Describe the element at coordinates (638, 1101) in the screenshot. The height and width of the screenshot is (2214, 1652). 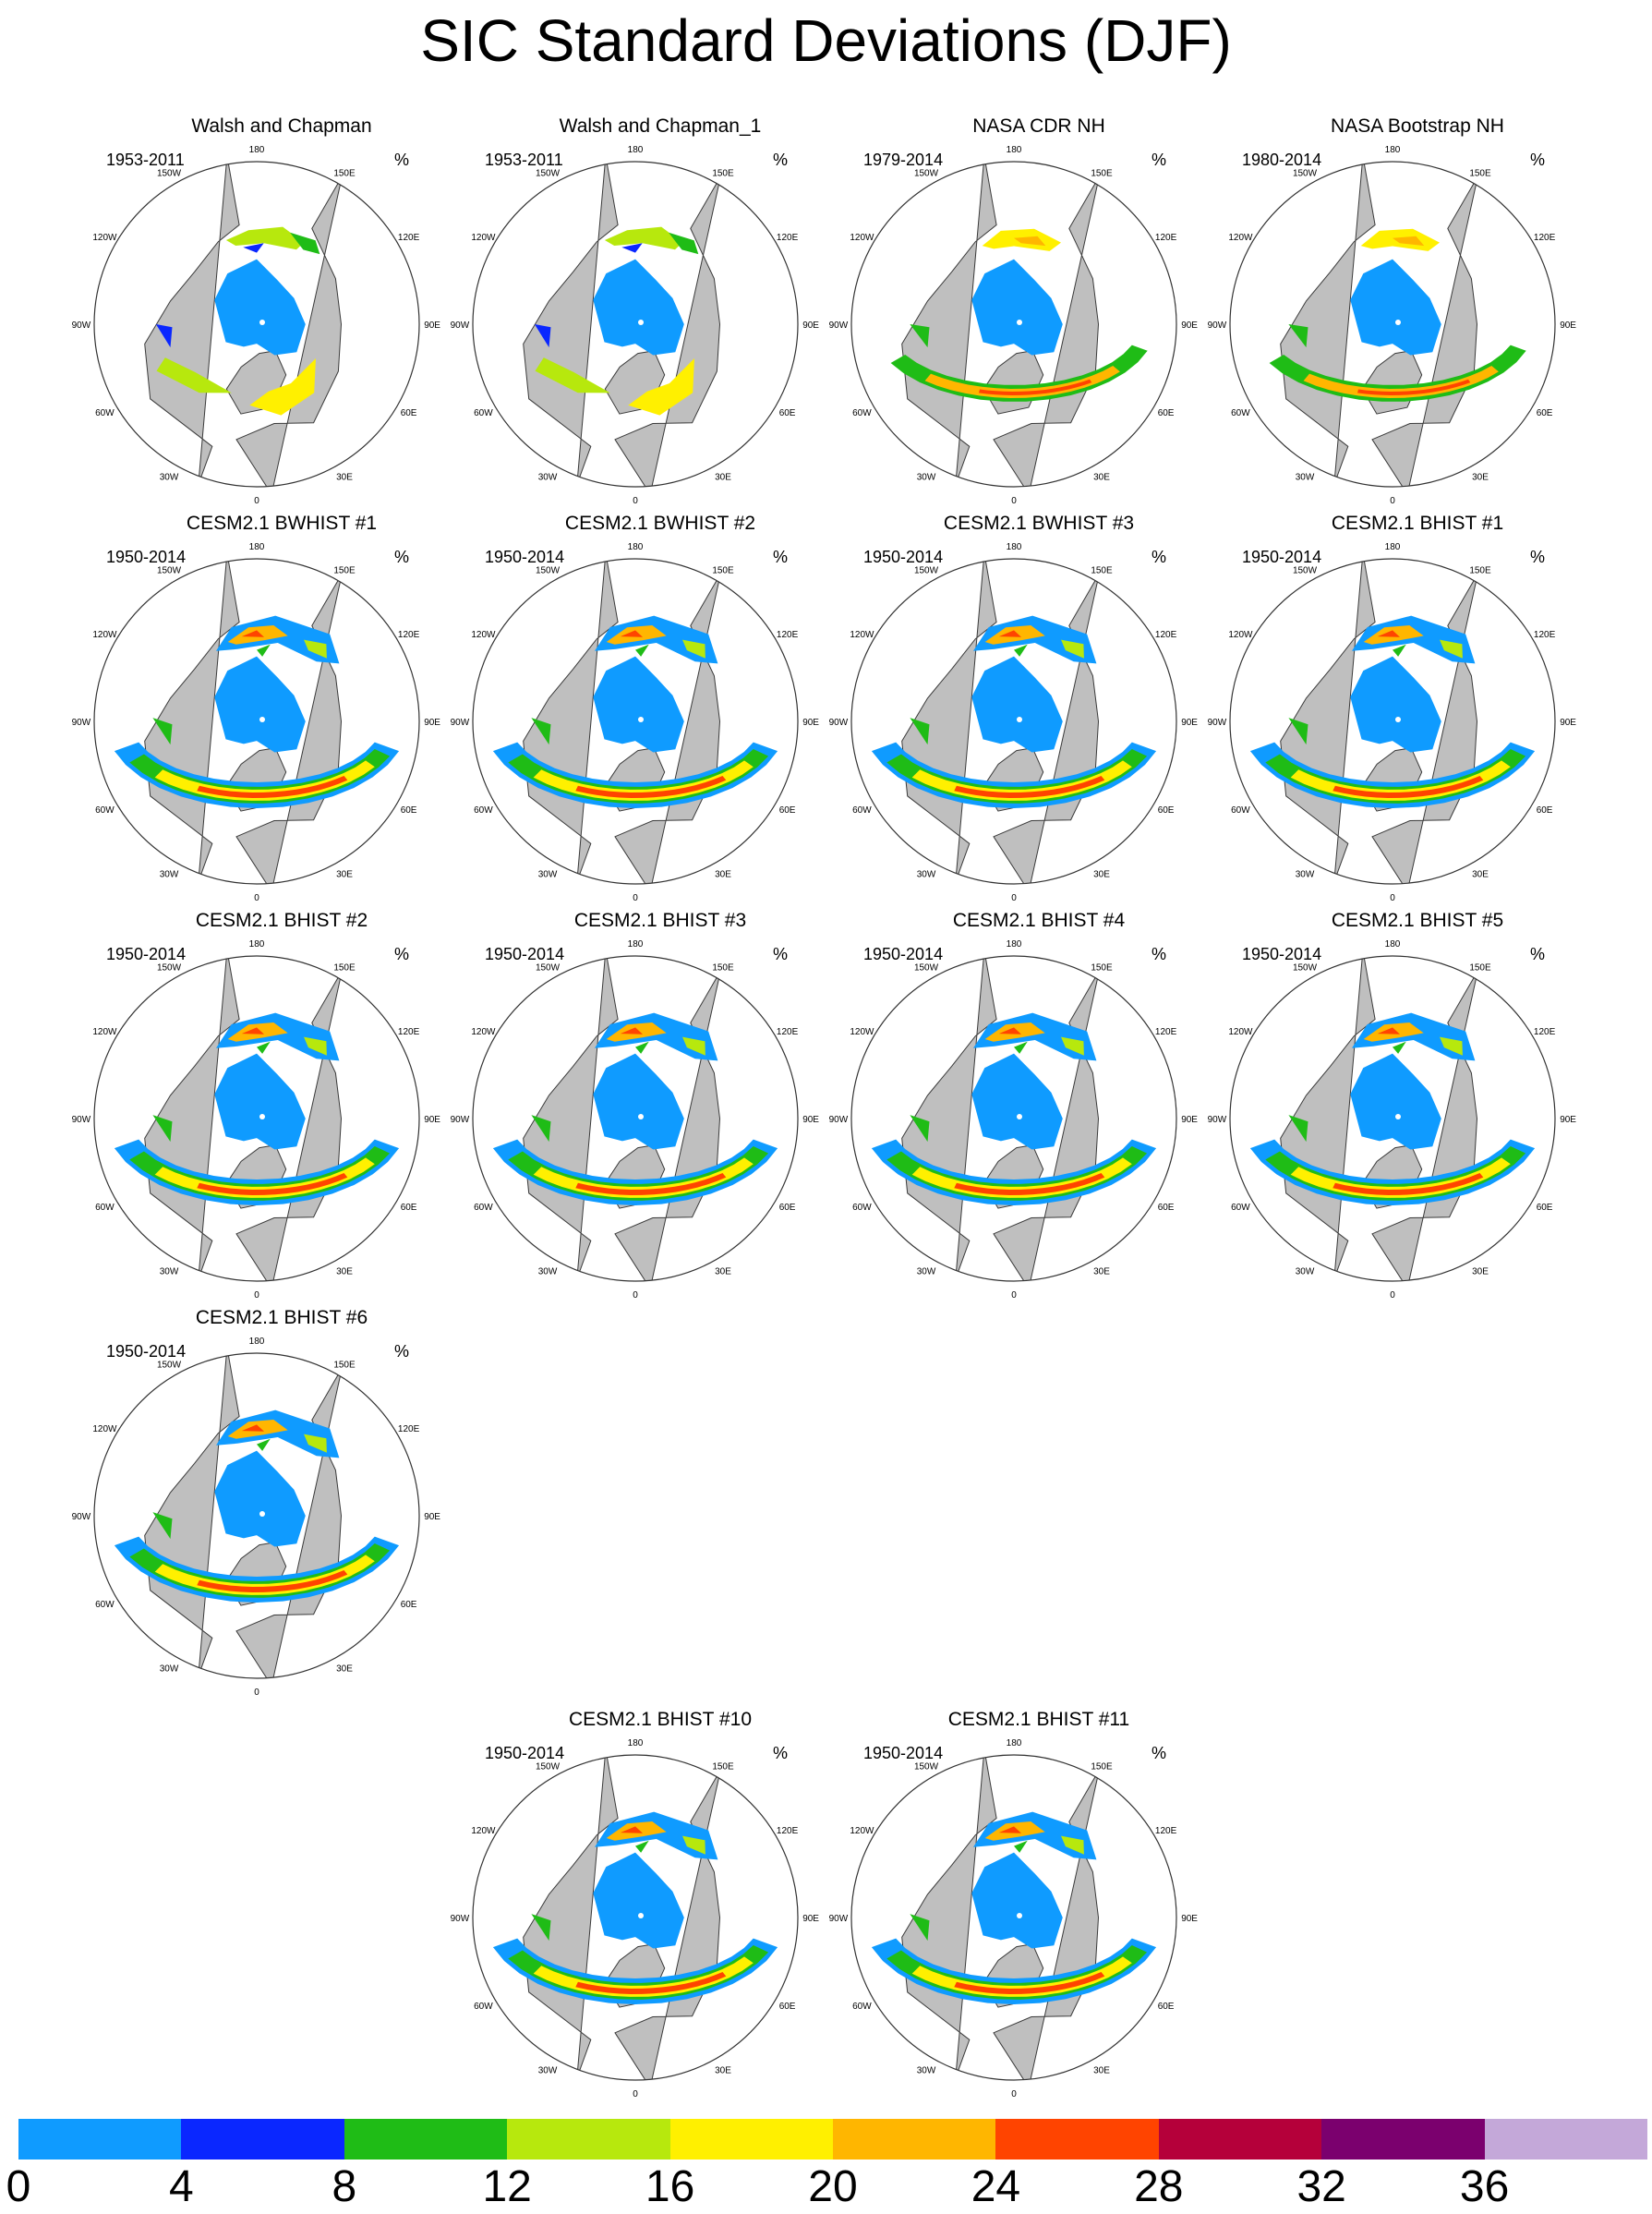
I see `ice-basin` at that location.